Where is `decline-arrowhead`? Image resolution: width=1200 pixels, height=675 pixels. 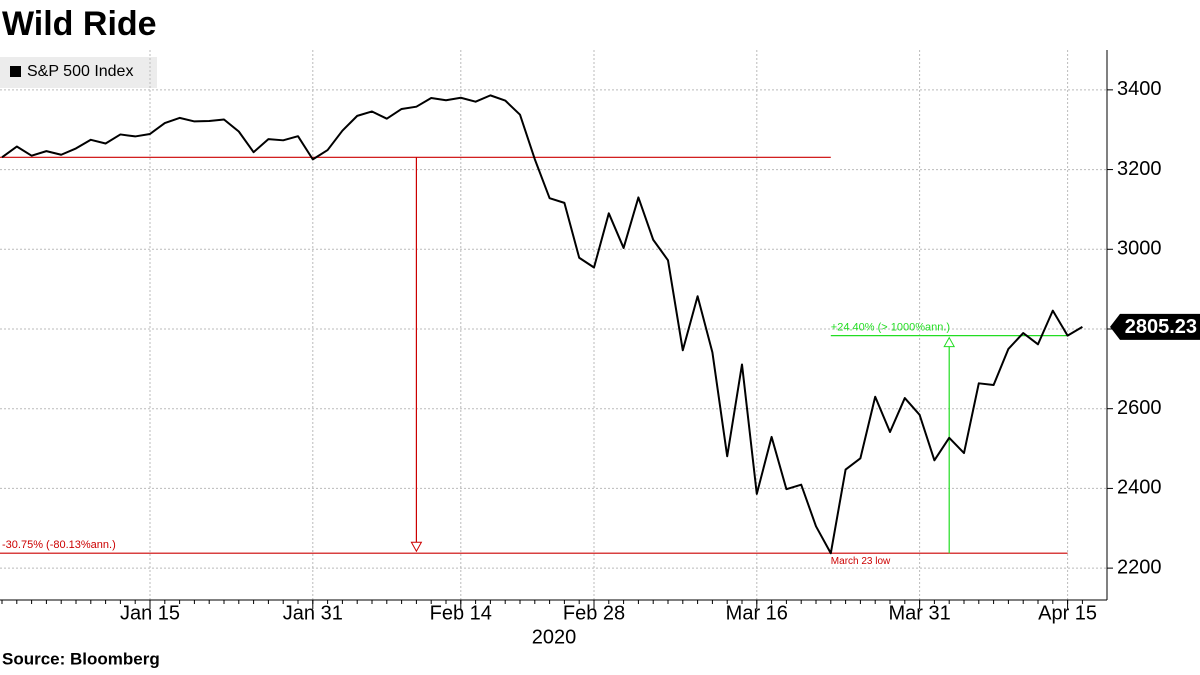 decline-arrowhead is located at coordinates (416, 547).